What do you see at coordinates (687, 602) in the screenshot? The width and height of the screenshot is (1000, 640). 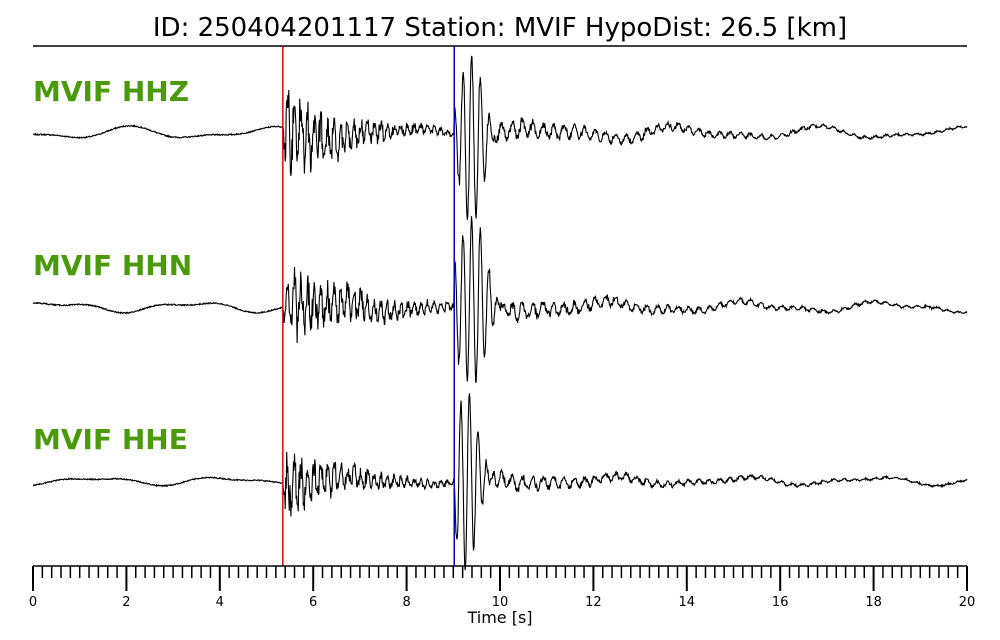 I see `x-tick-label: 14` at bounding box center [687, 602].